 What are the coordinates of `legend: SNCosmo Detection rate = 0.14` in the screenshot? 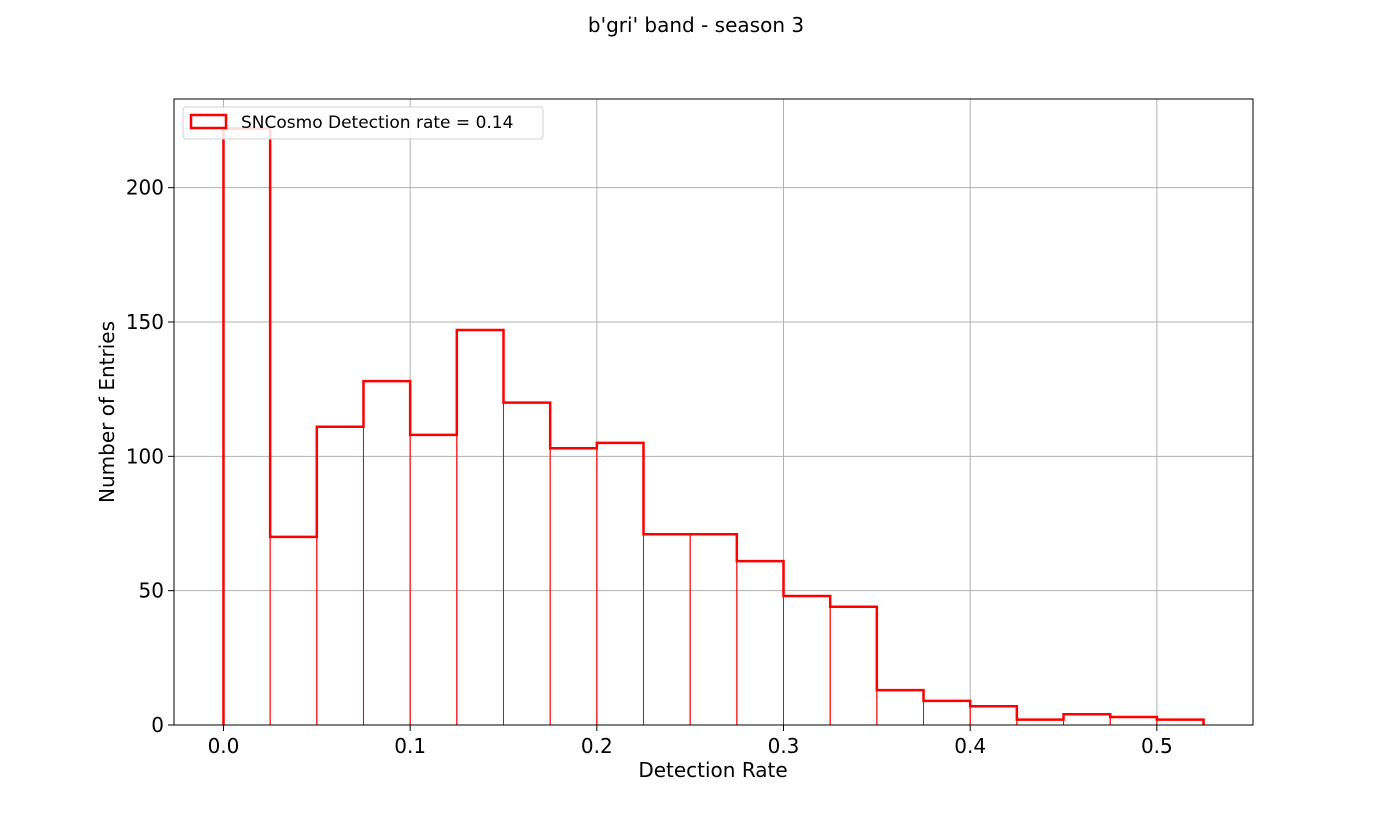 It's located at (363, 123).